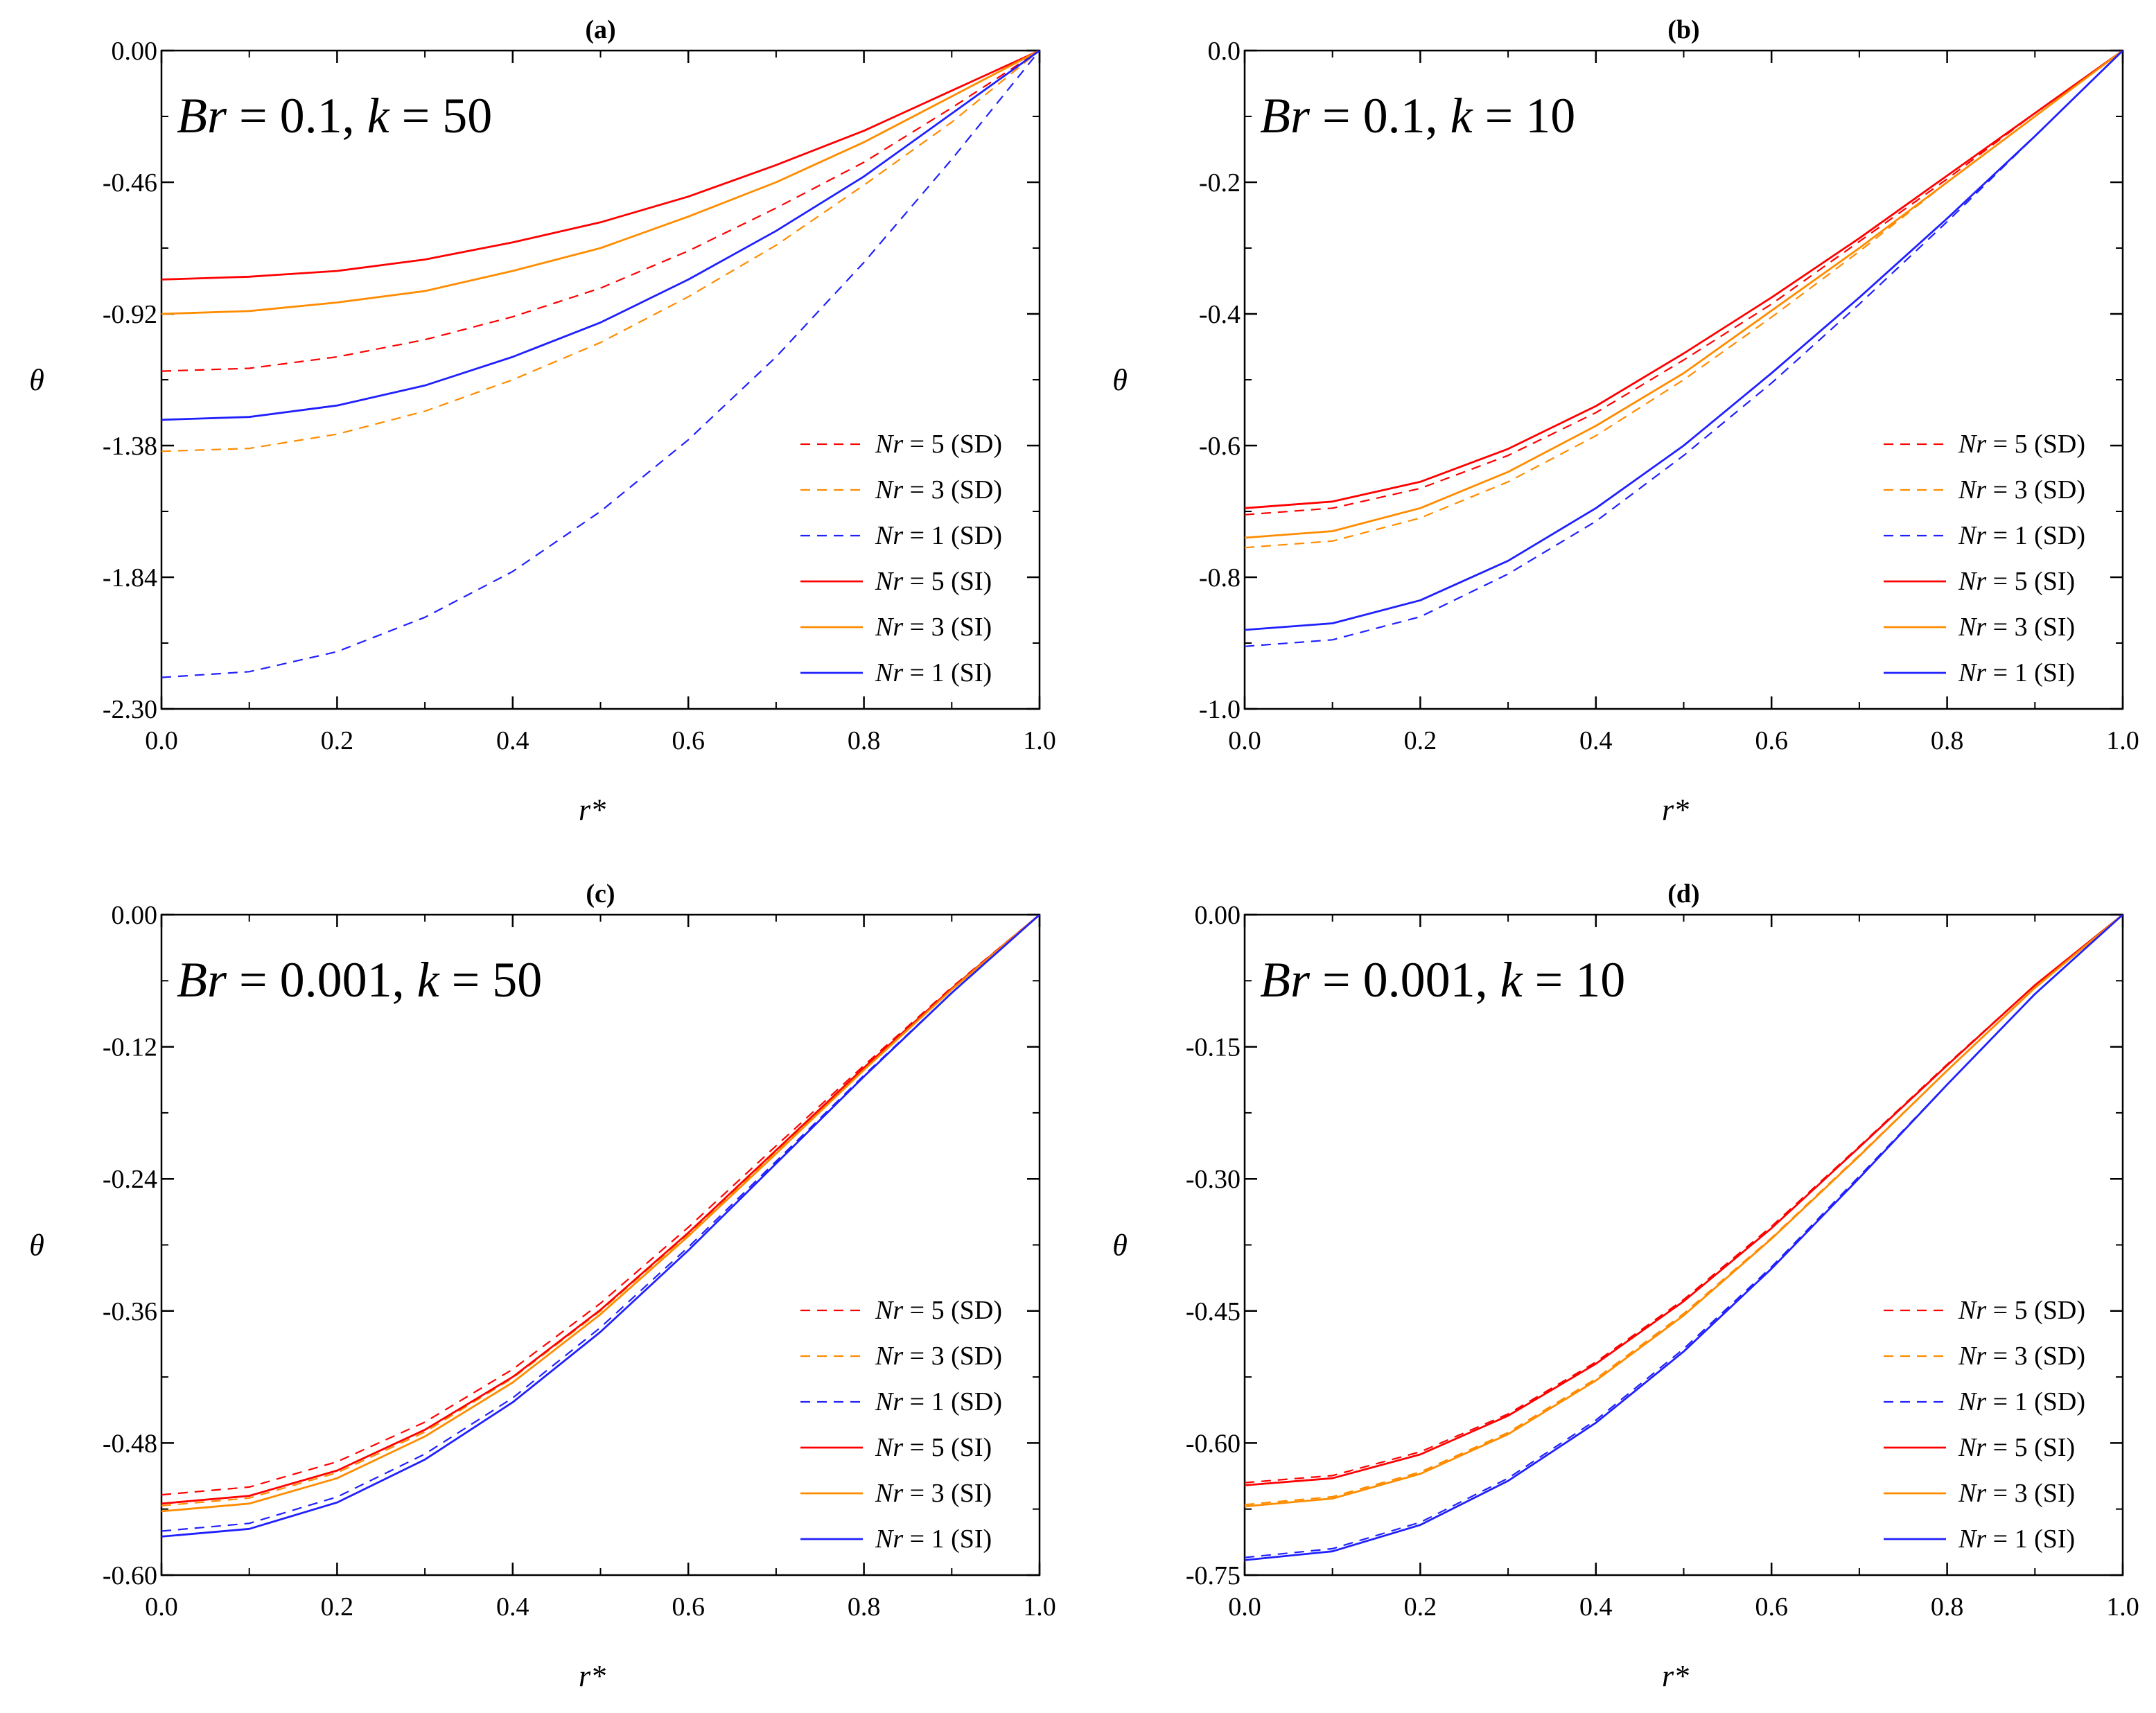  What do you see at coordinates (1442, 980) in the screenshot?
I see `parameter-annotation: Br = 0.001, k = 10` at bounding box center [1442, 980].